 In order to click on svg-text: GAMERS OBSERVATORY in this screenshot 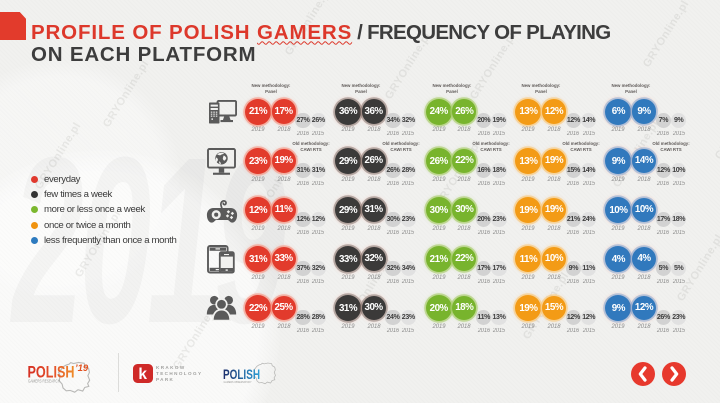, I will do `click(238, 382)`.